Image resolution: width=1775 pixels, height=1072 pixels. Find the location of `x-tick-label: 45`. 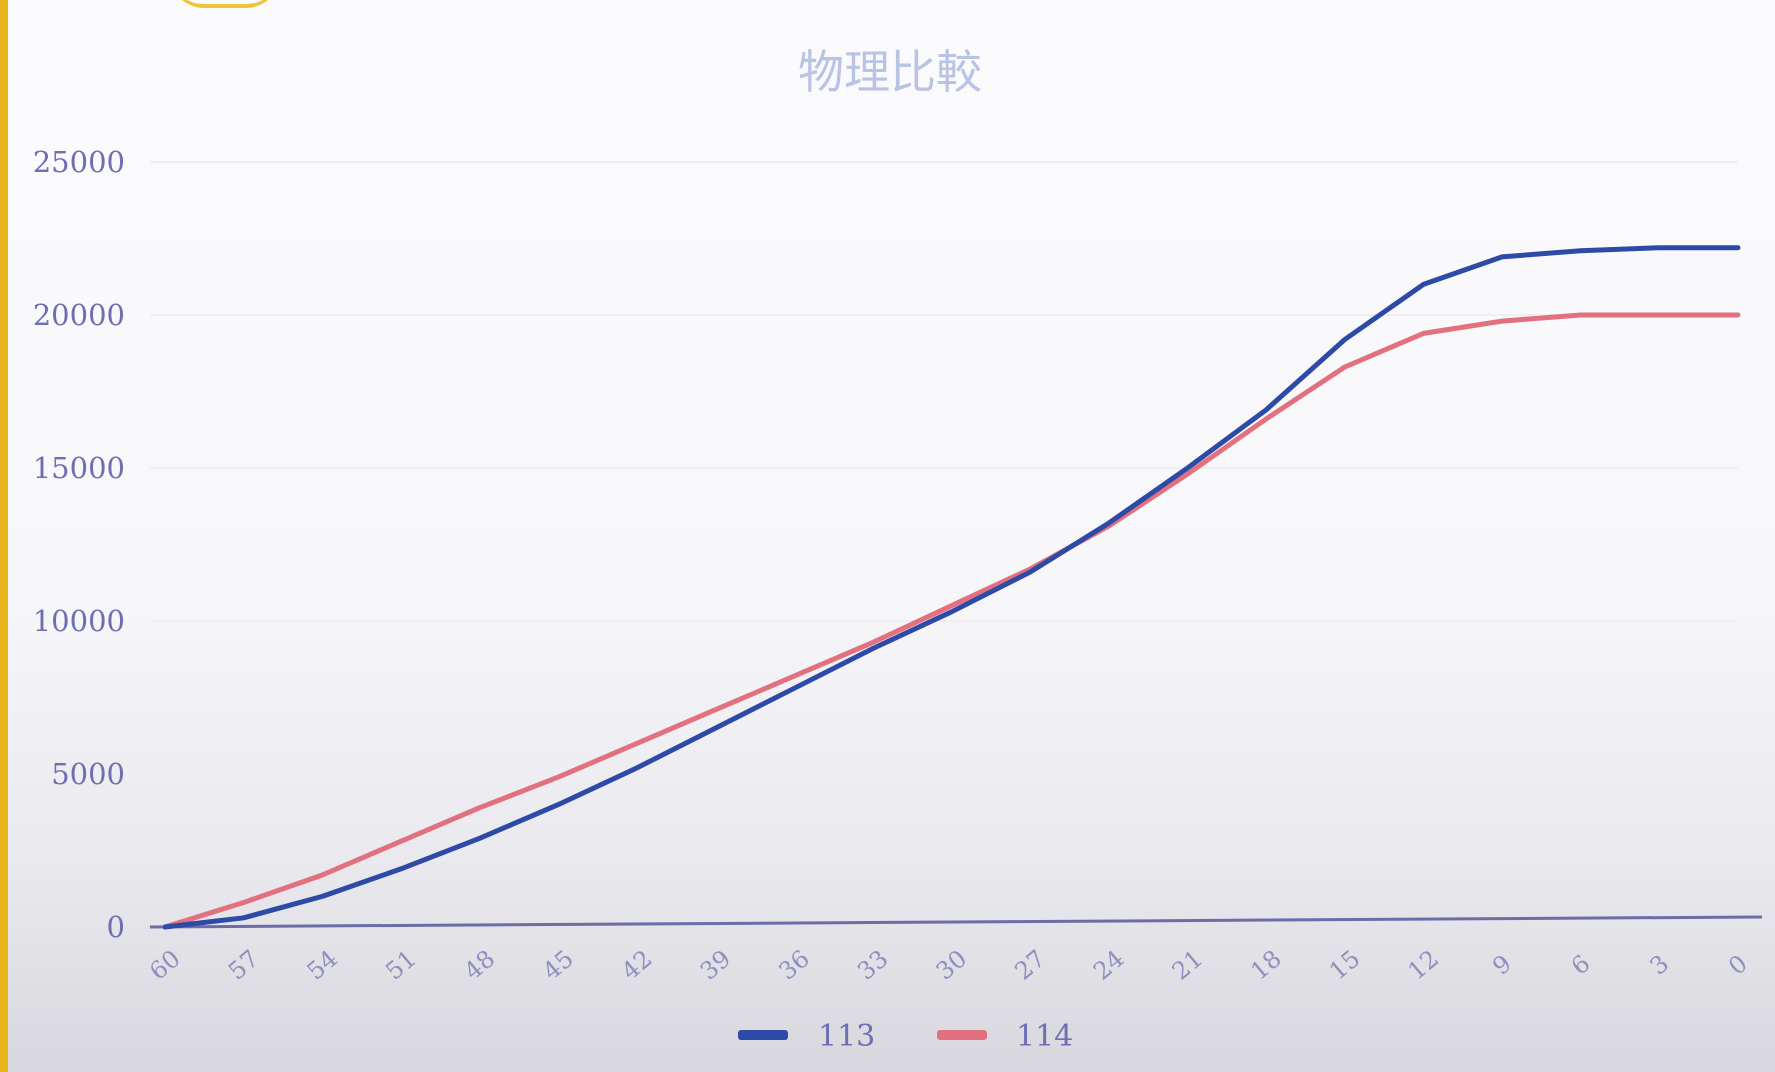

x-tick-label: 45 is located at coordinates (558, 964).